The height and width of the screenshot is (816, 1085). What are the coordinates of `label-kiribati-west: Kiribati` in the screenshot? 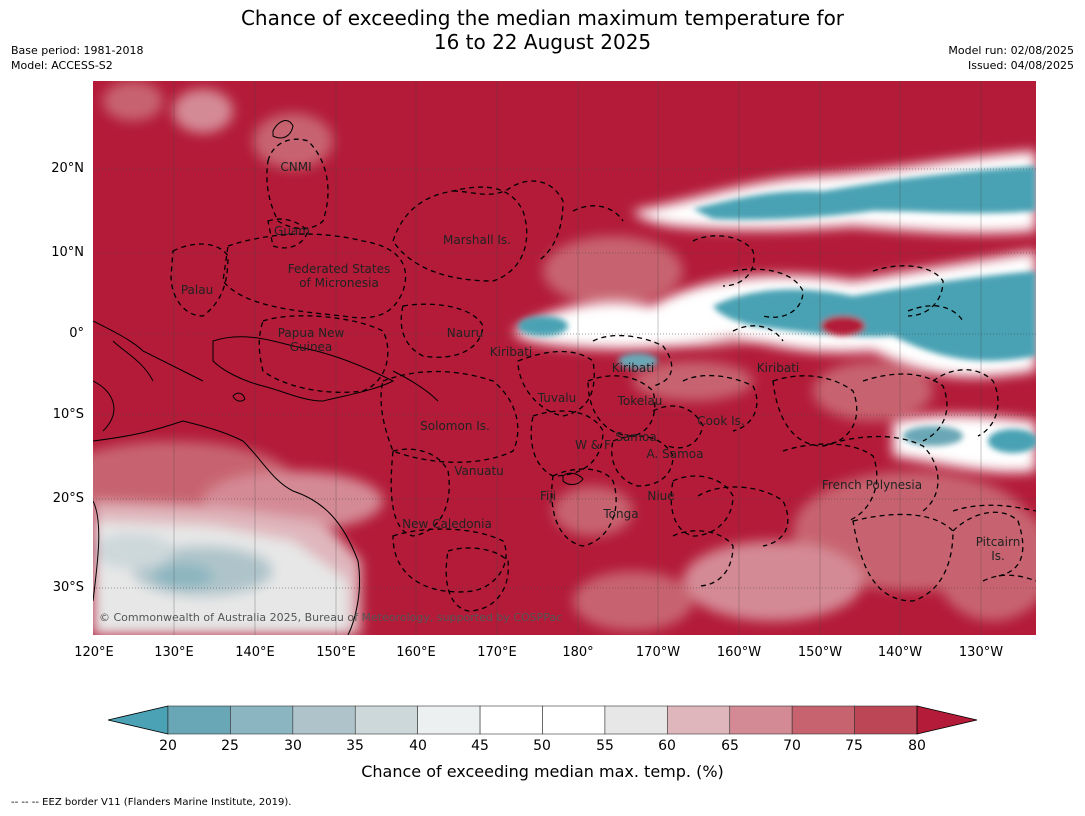 It's located at (511, 352).